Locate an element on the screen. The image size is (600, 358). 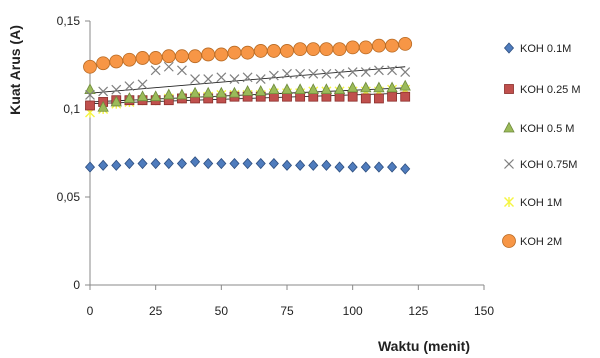
x-tick-label: 75 is located at coordinates (287, 311).